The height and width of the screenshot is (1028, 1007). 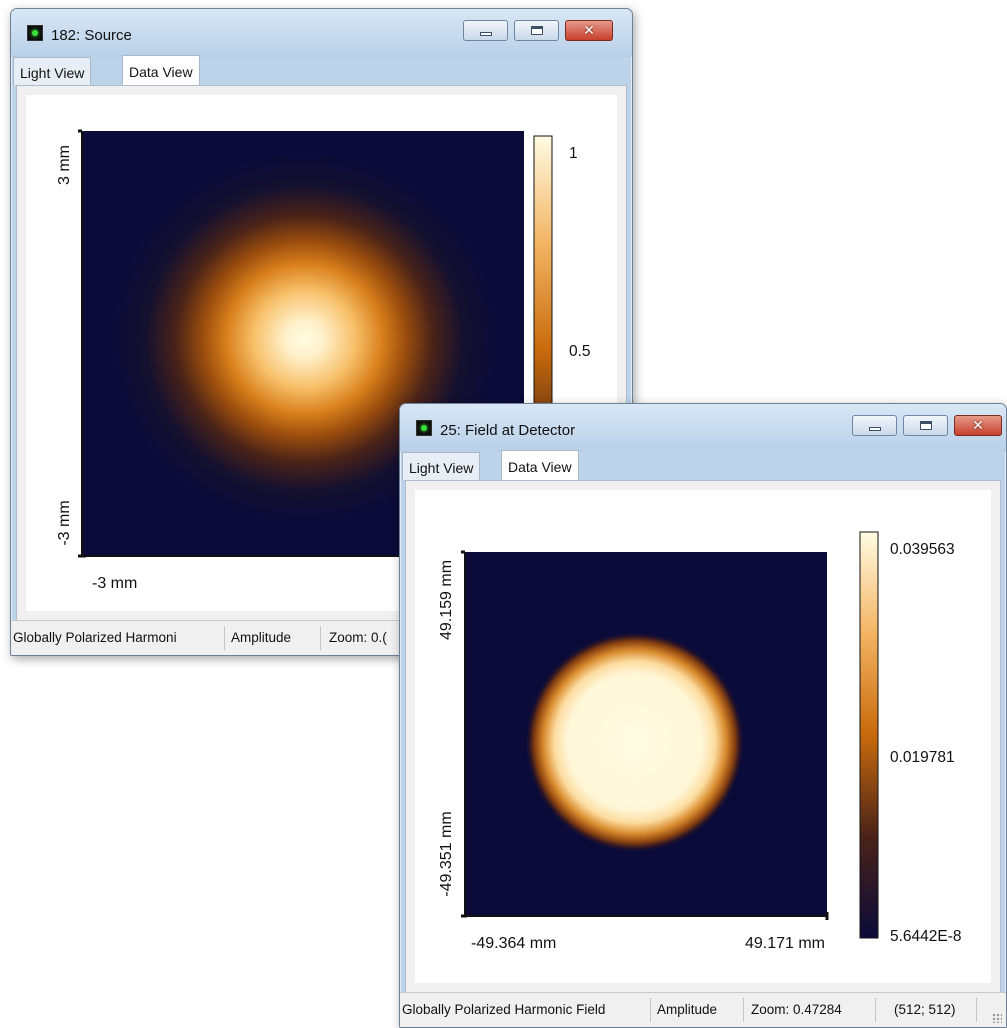 What do you see at coordinates (926, 936) in the screenshot?
I see `colorbar-bottom-label: 5.6442E-8` at bounding box center [926, 936].